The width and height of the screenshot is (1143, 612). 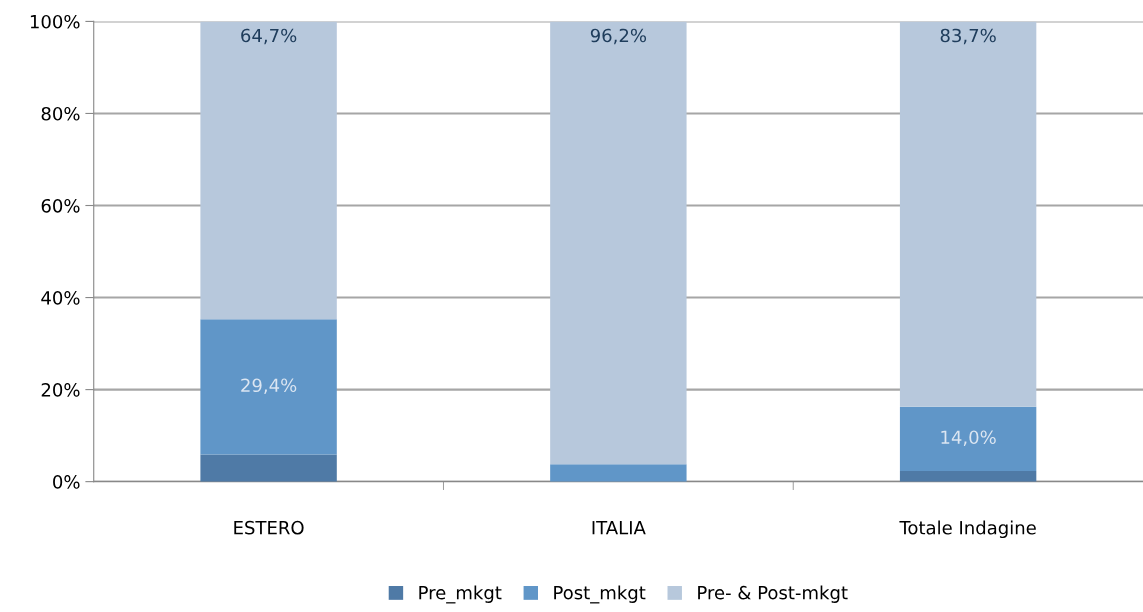 I want to click on x-tick-label: ESTERO, so click(x=269, y=527).